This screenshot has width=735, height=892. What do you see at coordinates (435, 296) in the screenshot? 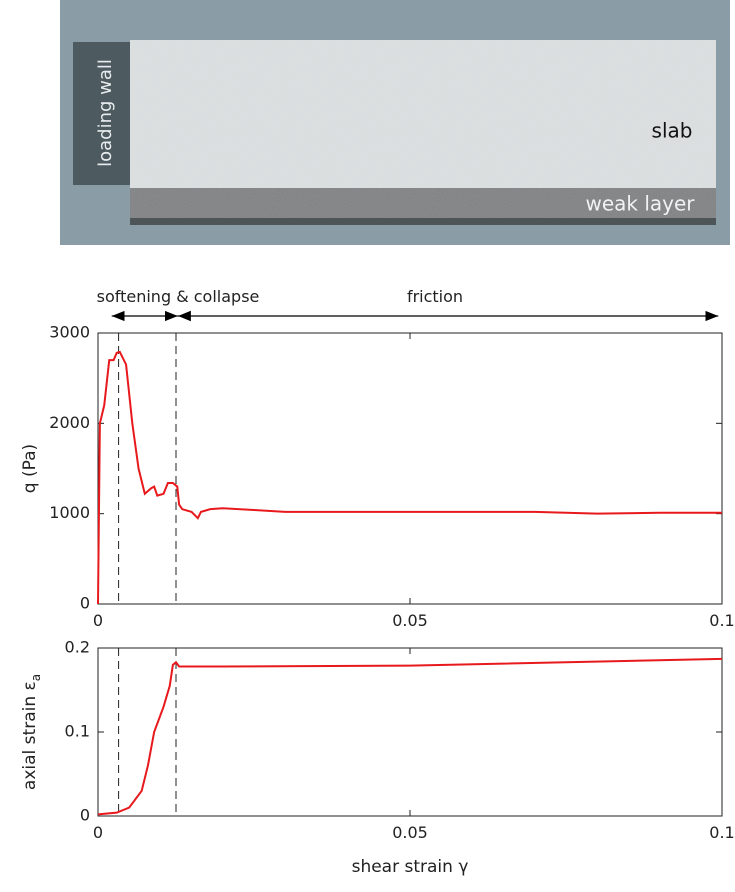
I see `annotation-text: friction` at bounding box center [435, 296].